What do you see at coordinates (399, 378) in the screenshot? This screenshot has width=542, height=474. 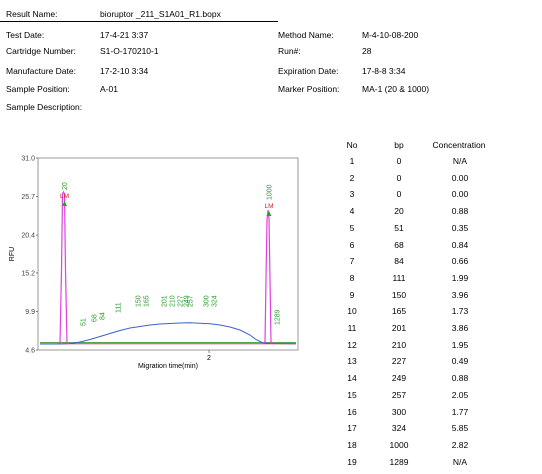 I see `cell-bp: 249` at bounding box center [399, 378].